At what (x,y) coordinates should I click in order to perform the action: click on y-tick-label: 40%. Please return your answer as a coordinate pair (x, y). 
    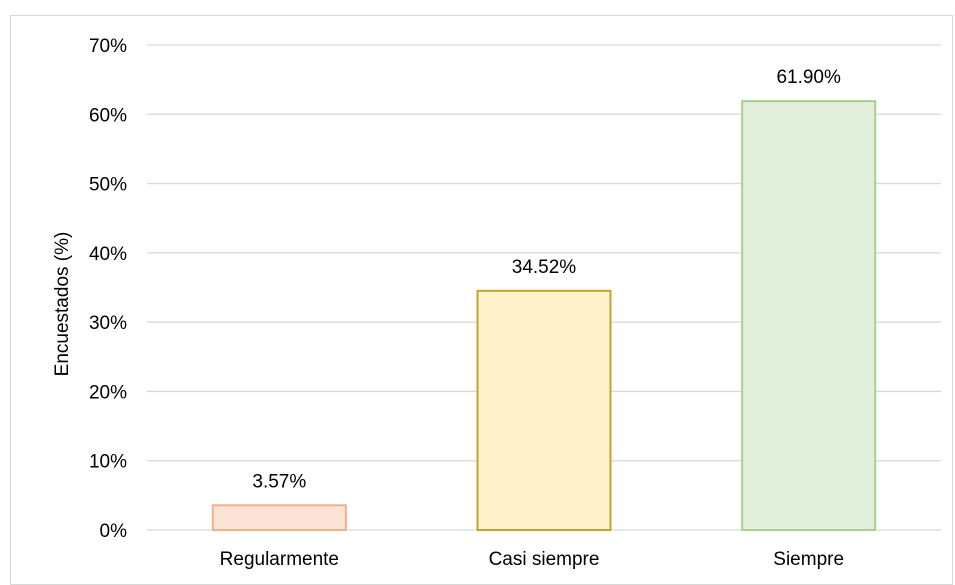
    Looking at the image, I should click on (108, 254).